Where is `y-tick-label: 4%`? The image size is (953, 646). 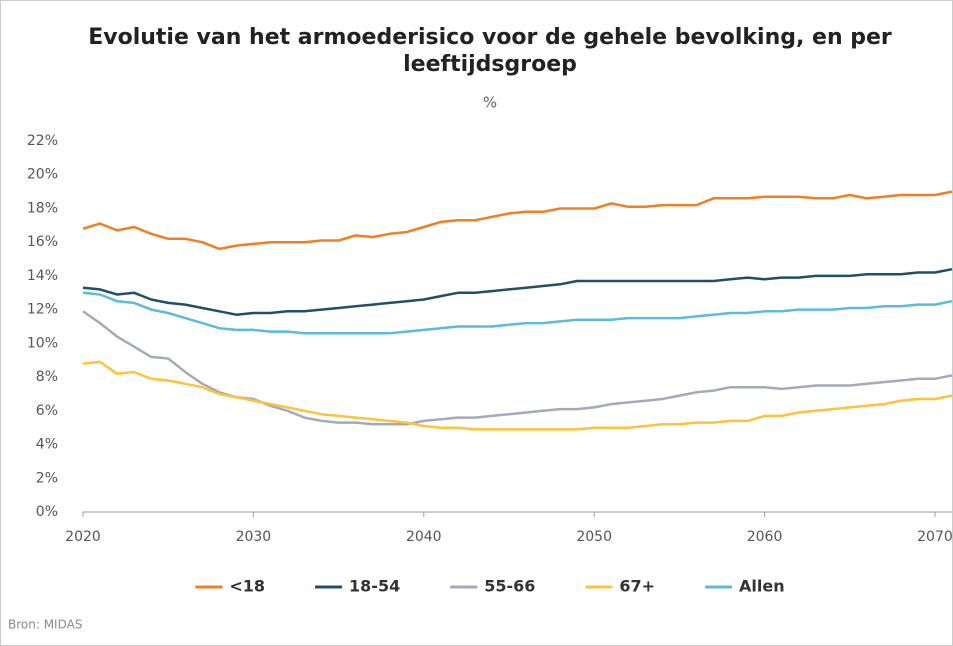
y-tick-label: 4% is located at coordinates (47, 445).